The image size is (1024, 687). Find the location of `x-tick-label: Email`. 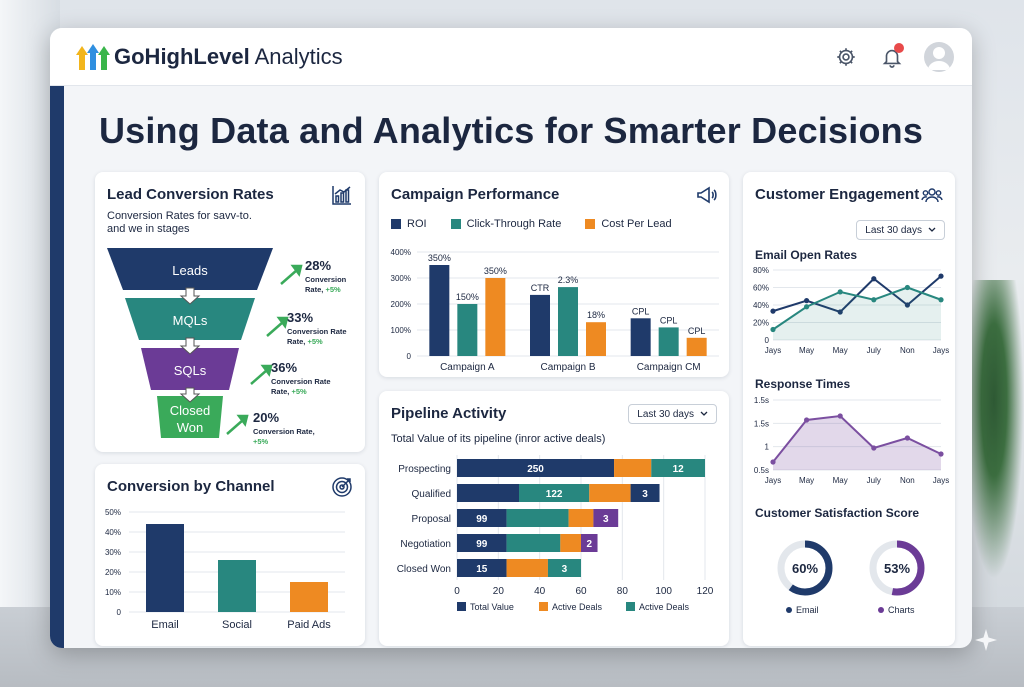

x-tick-label: Email is located at coordinates (165, 625).